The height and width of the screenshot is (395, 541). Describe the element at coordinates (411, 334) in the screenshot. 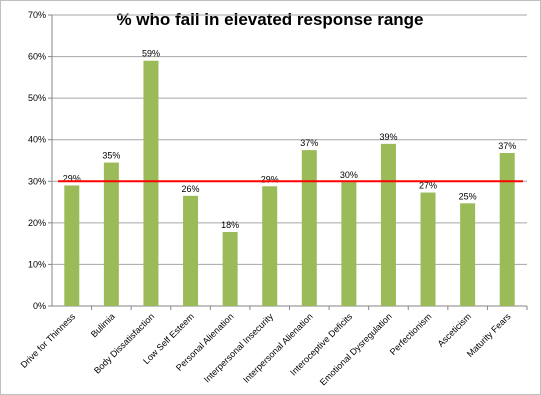

I see `x-tick-label: Perfectionism` at that location.